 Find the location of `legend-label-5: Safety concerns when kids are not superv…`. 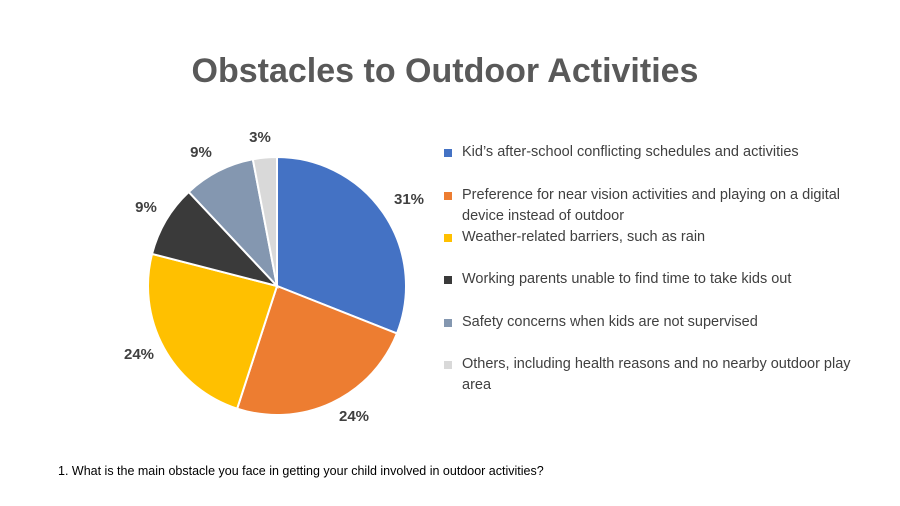

legend-label-5: Safety concerns when kids are not superv… is located at coordinates (610, 322).